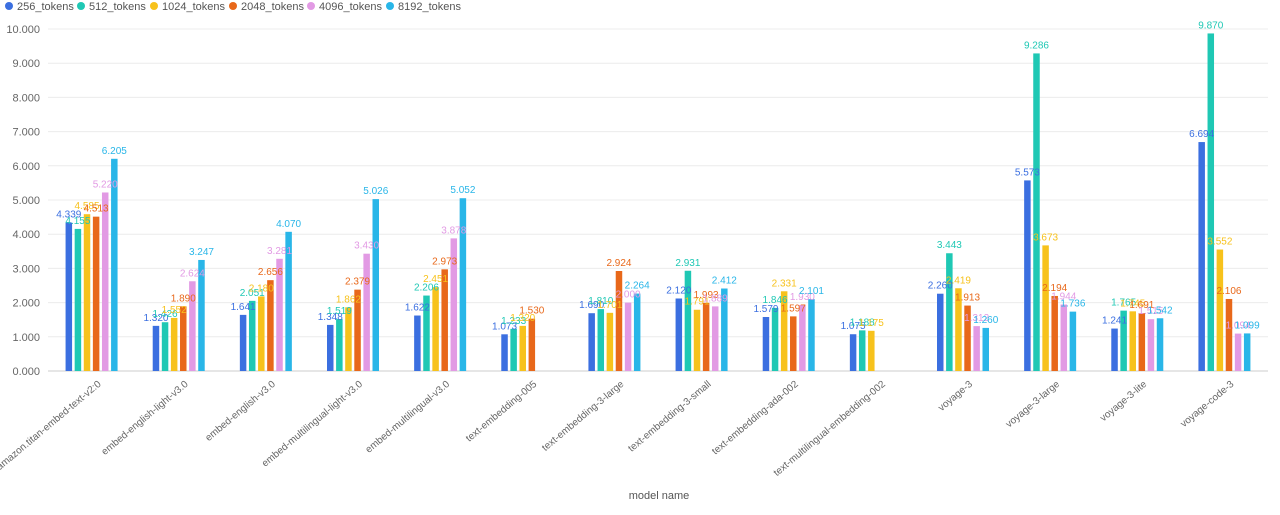 This screenshot has height=515, width=1280. What do you see at coordinates (187, 7) in the screenshot?
I see `legend-item-1024_tokens: 1024_tokens` at bounding box center [187, 7].